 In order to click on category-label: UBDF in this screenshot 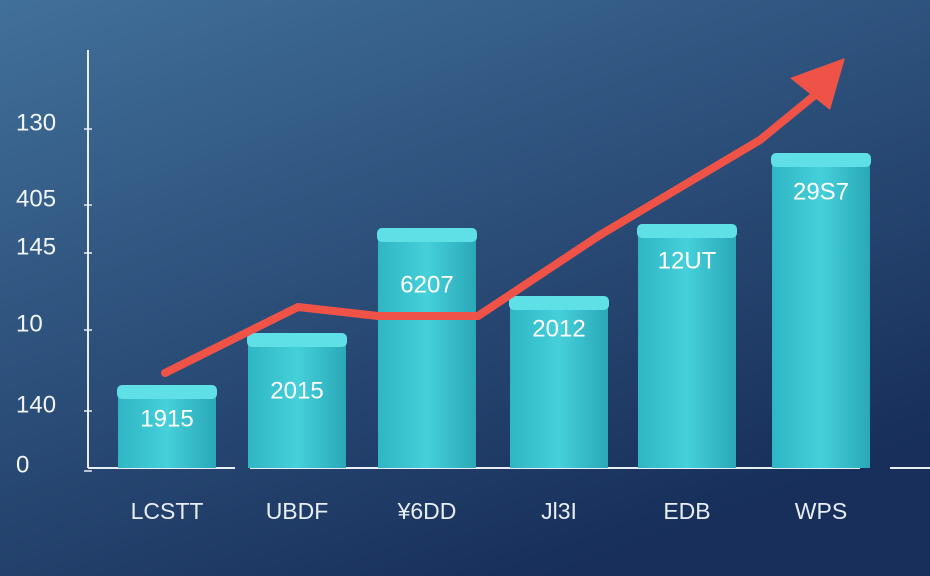, I will do `click(297, 511)`.